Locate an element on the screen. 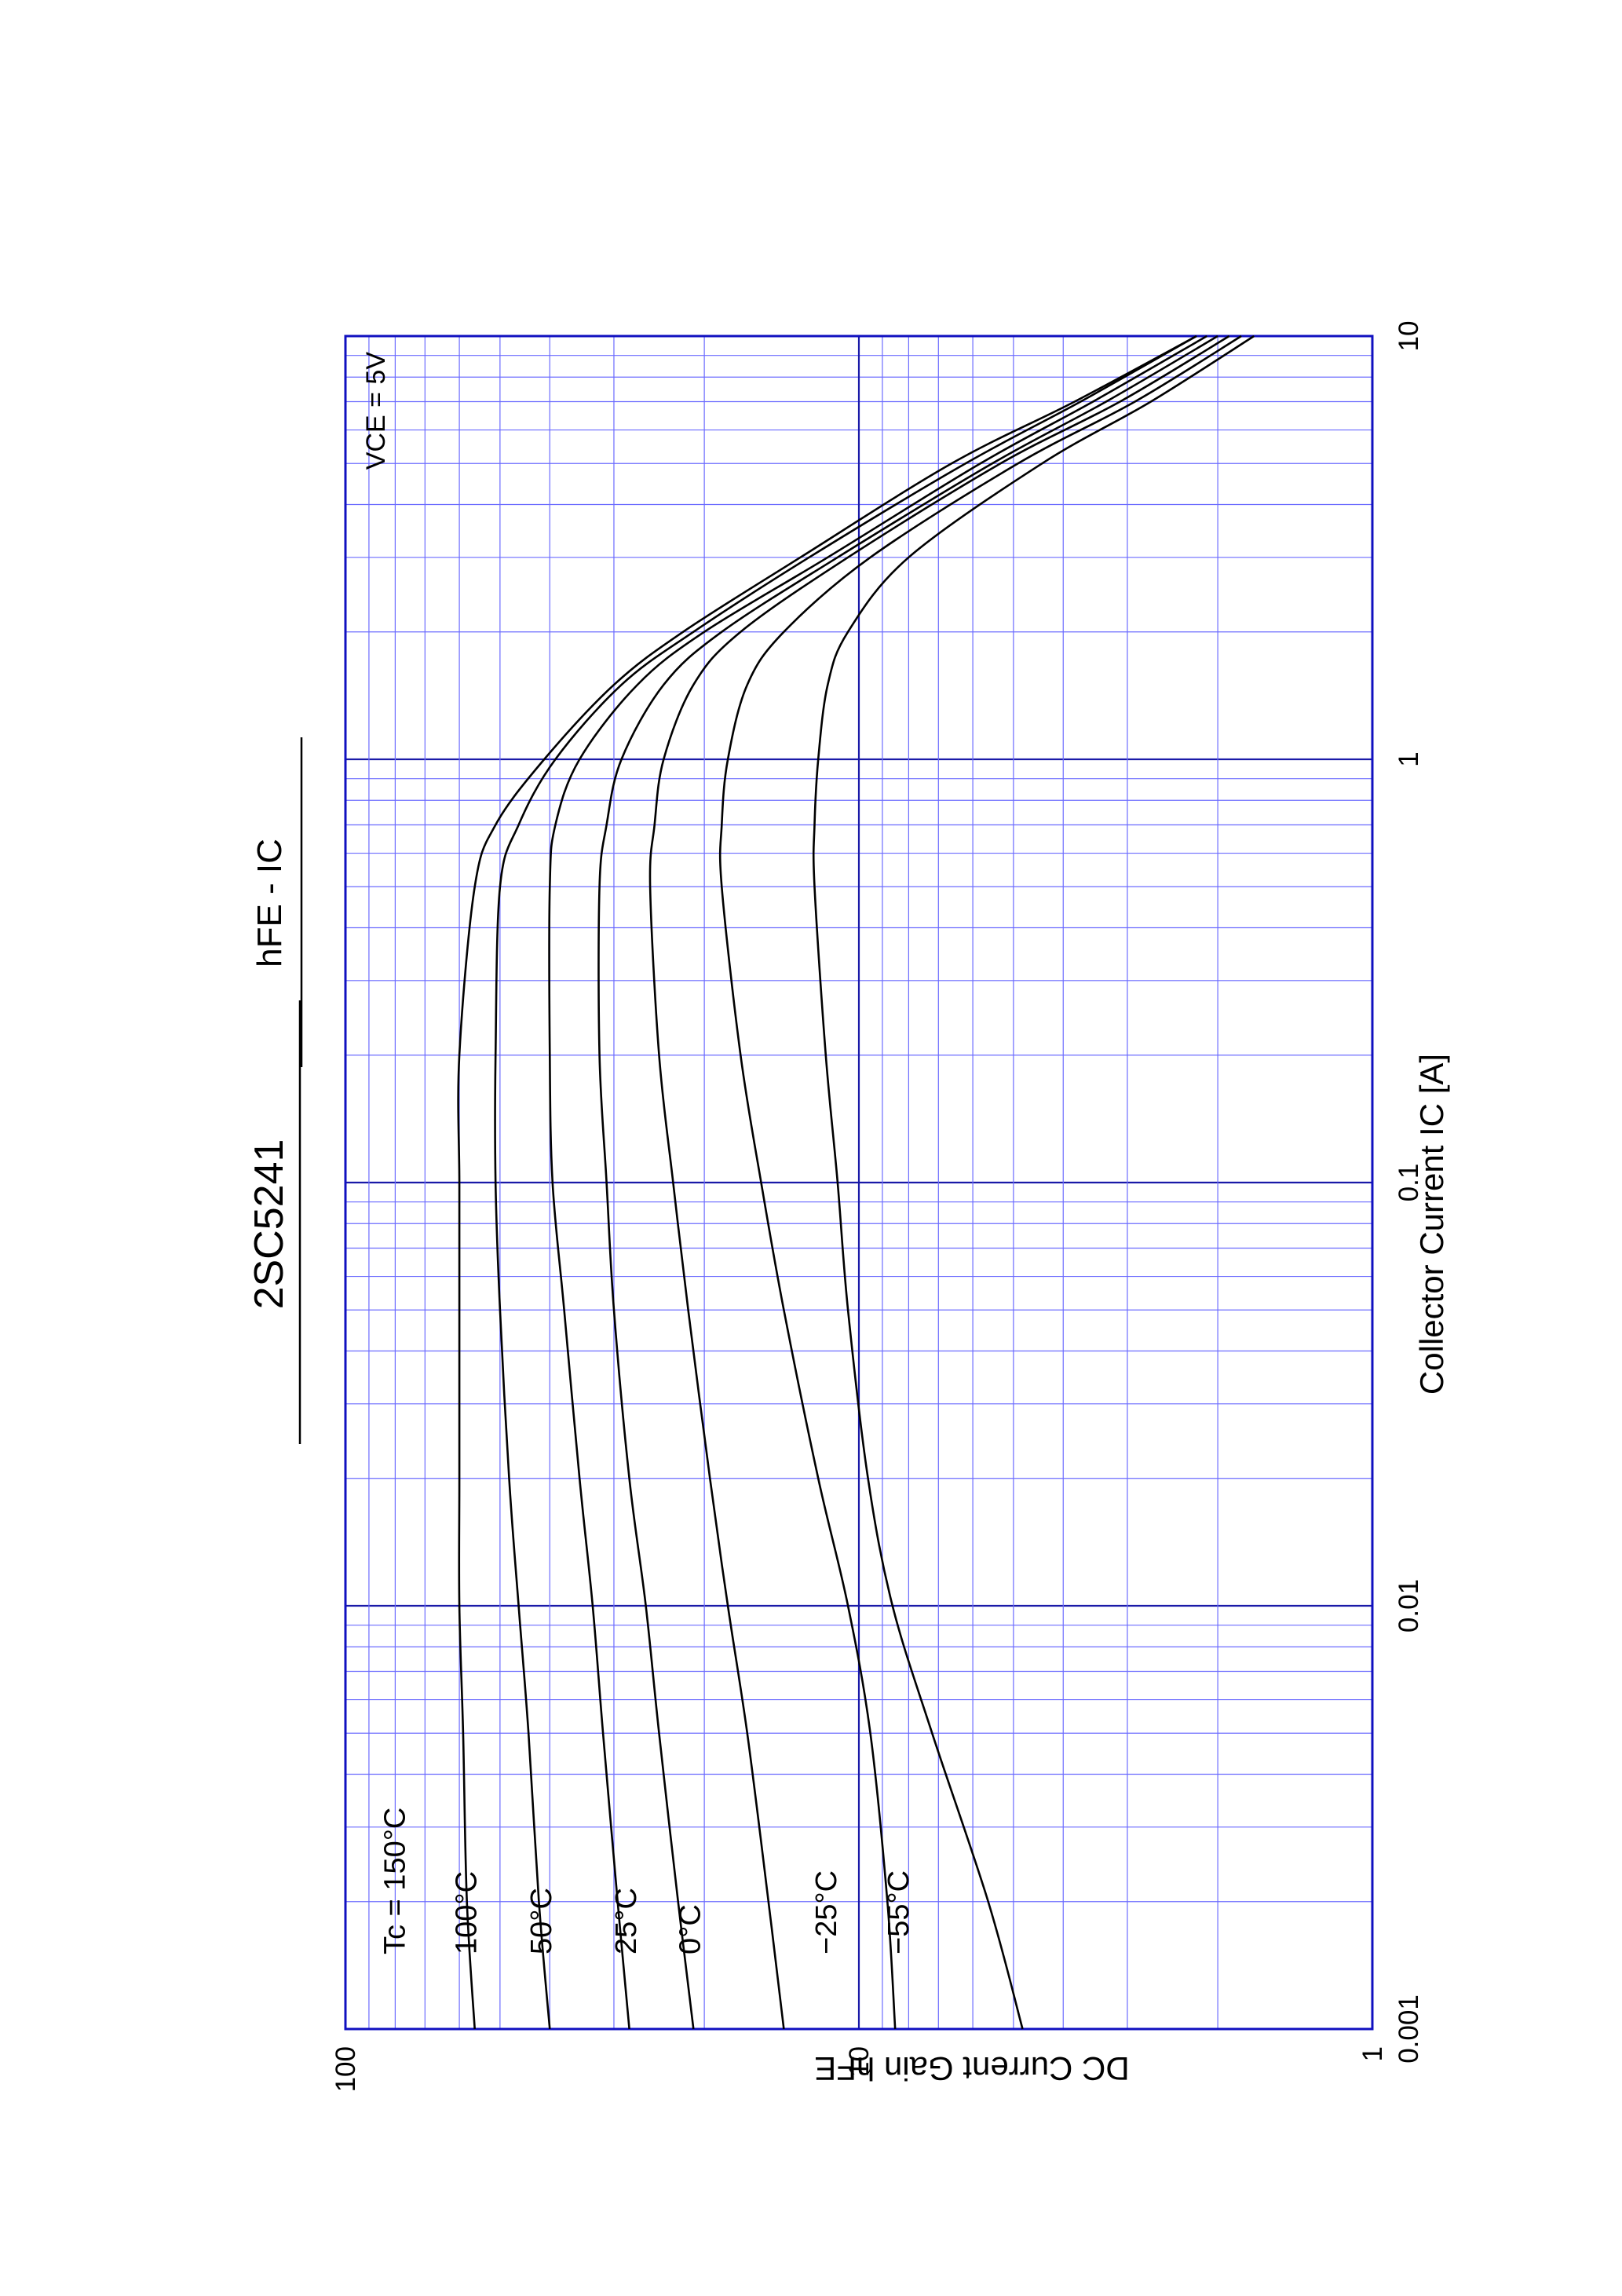 This screenshot has width=1622, height=2296. x-tick-label: 1 is located at coordinates (1409, 759).